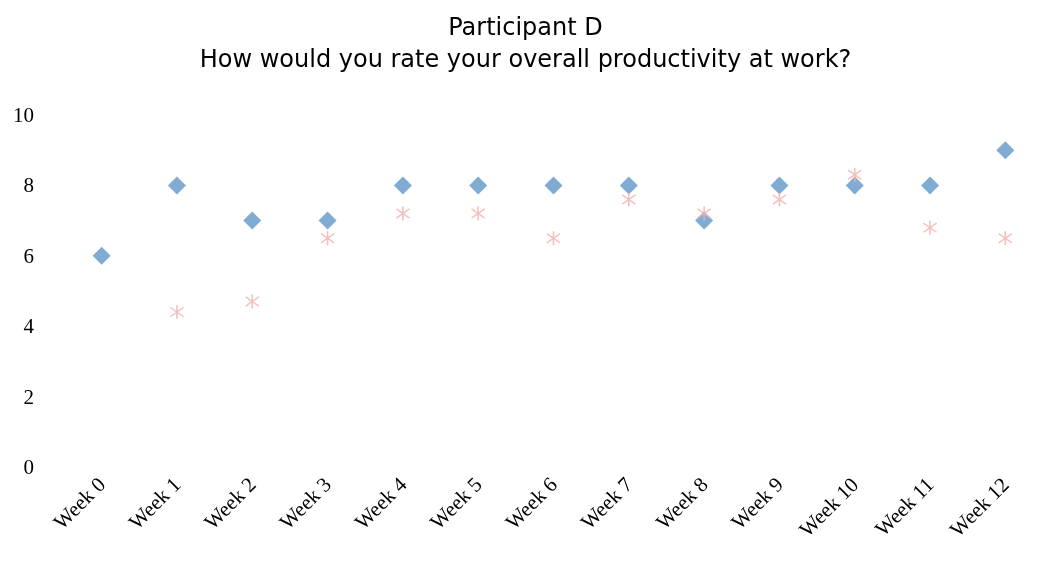 The height and width of the screenshot is (571, 1051). What do you see at coordinates (525, 59) in the screenshot?
I see `chart-subtitle: How would you rate your overall productivity at work?` at bounding box center [525, 59].